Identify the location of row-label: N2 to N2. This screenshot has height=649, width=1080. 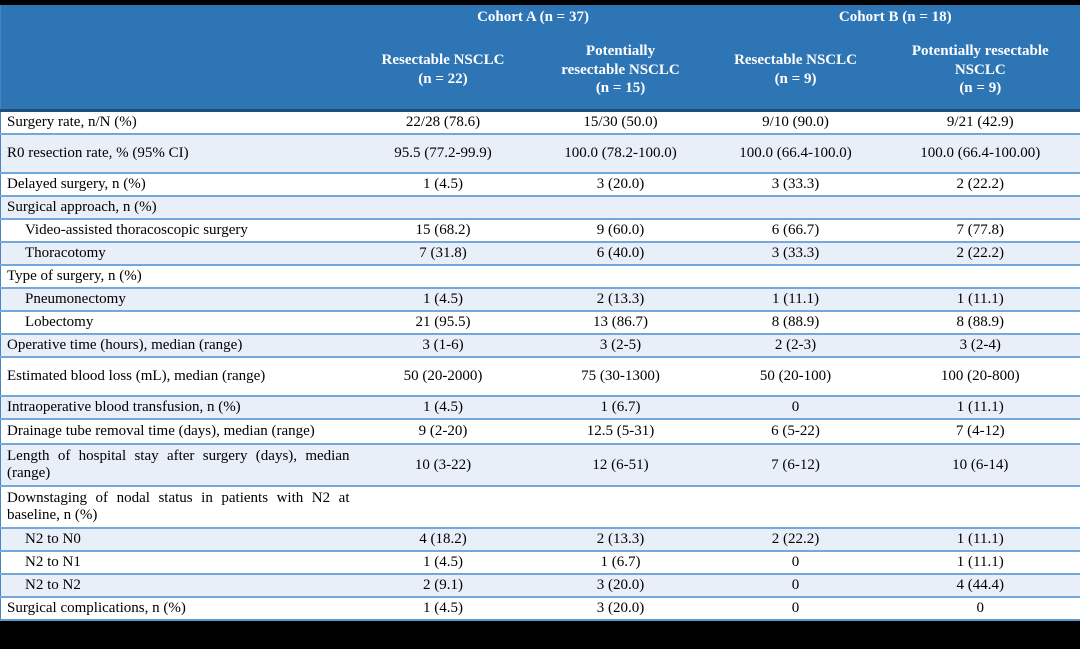
(178, 585).